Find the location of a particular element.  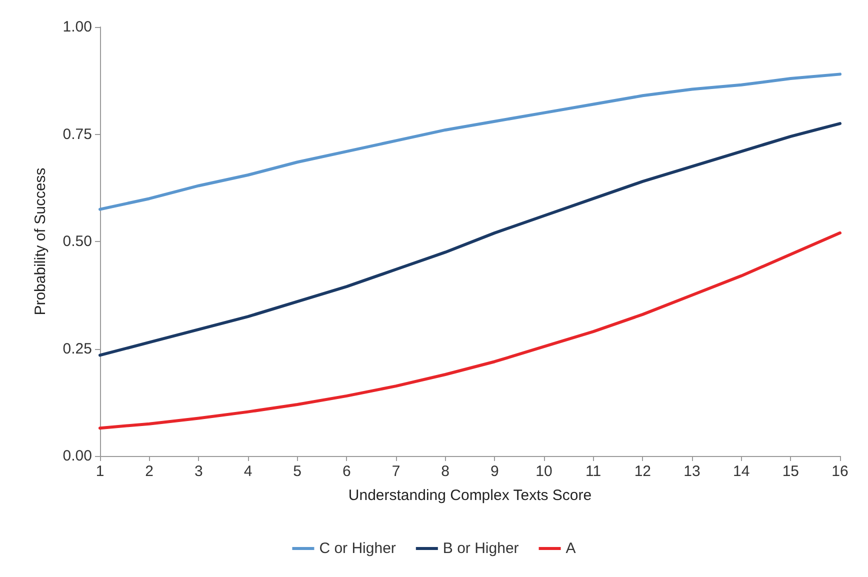

y-tick-label: 1.00 is located at coordinates (77, 27).